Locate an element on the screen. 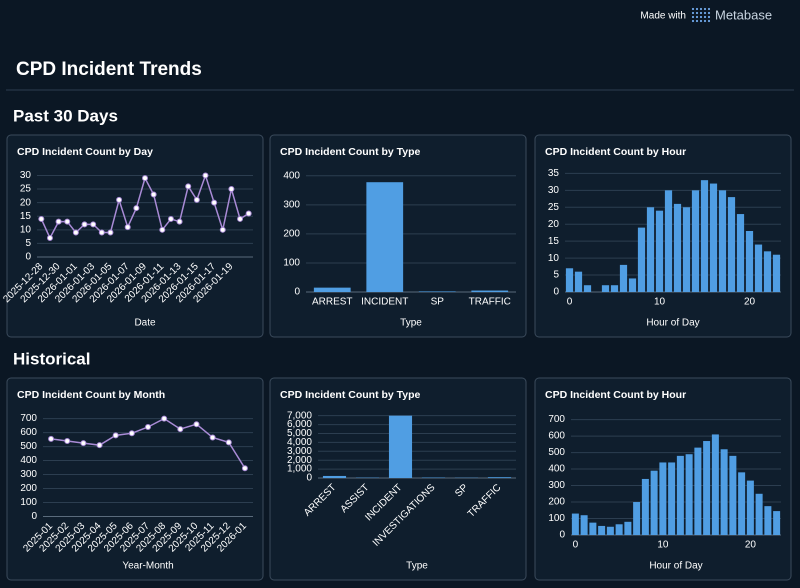  section-title: Historical is located at coordinates (51, 358).